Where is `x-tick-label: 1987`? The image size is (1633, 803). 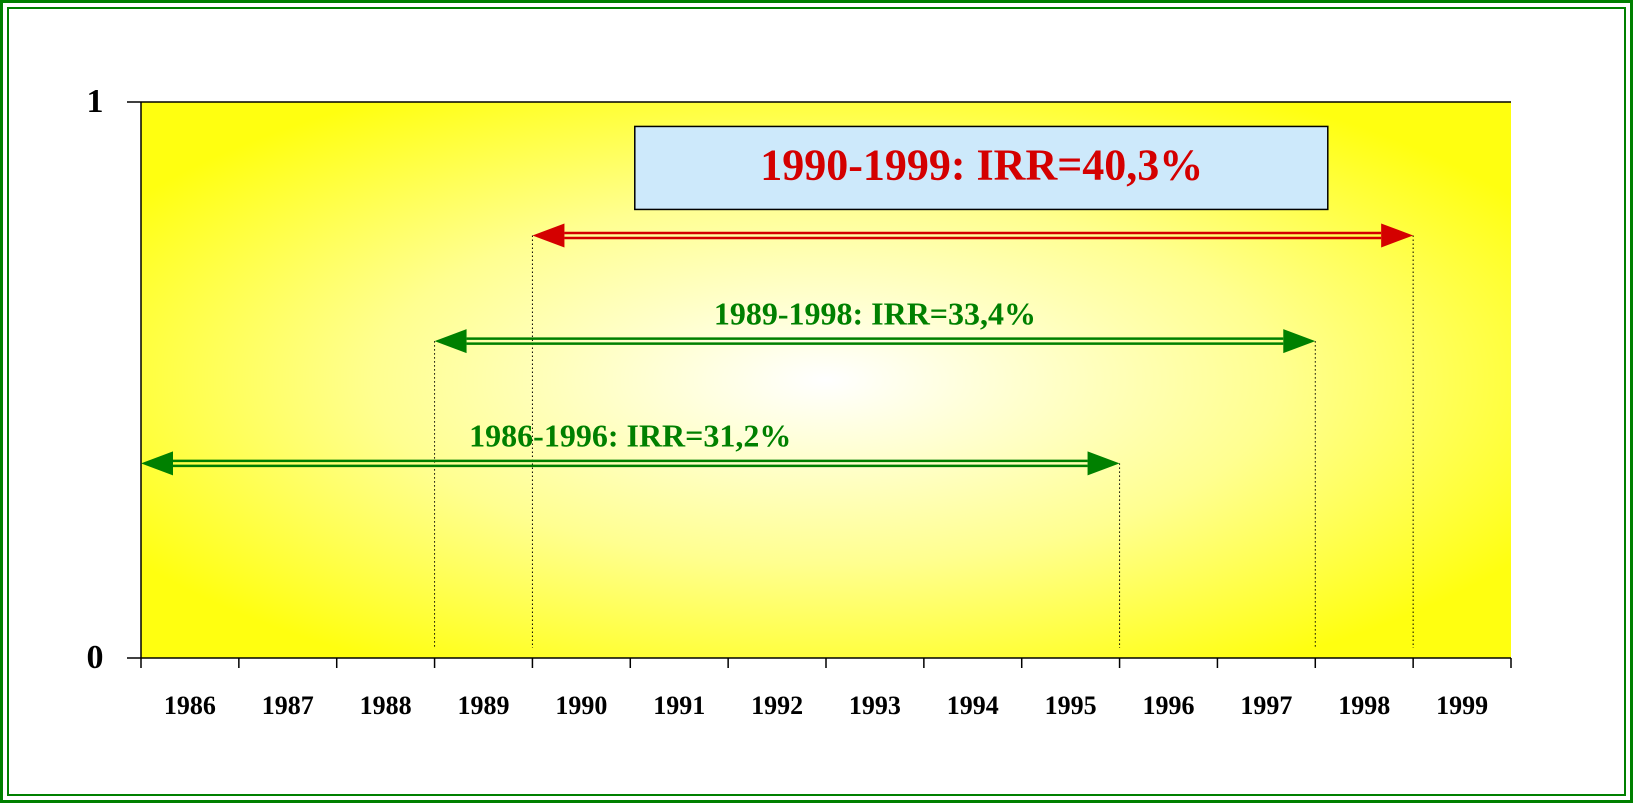
x-tick-label: 1987 is located at coordinates (288, 705).